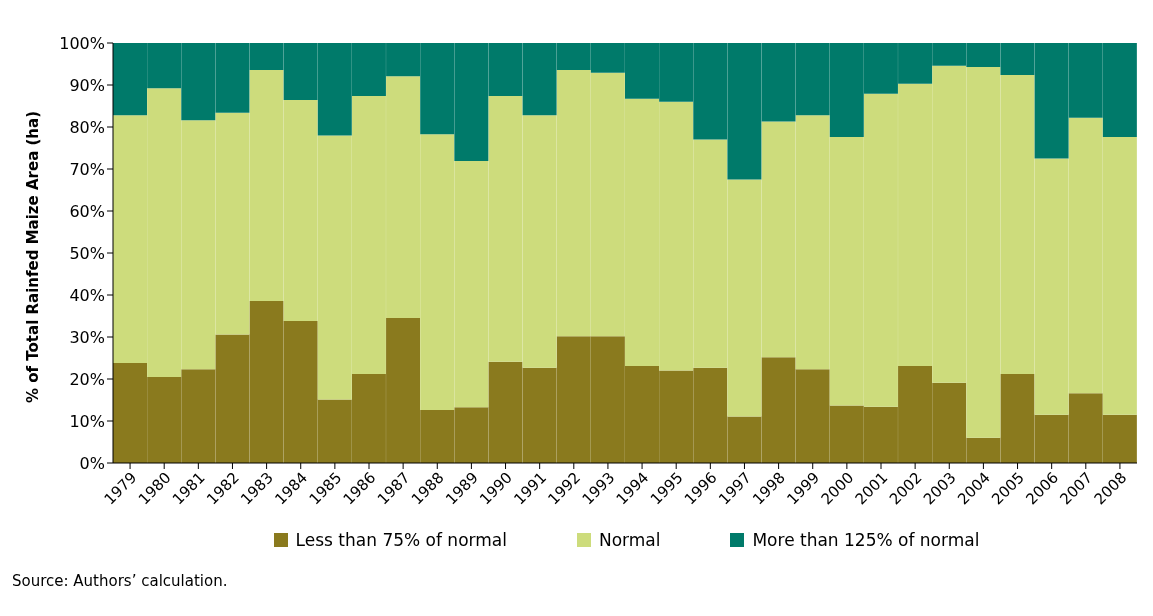 The width and height of the screenshot is (1153, 616). I want to click on y-axis-title: % of Total Rainfed Maize Area (ha), so click(33, 256).